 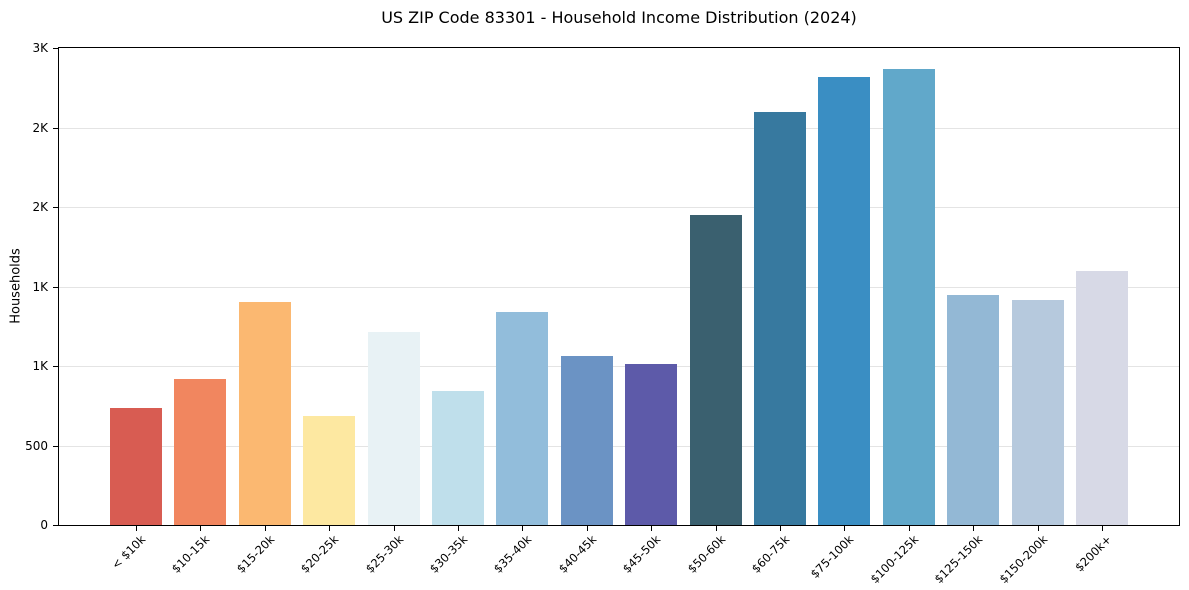 I want to click on bar--25-30k, so click(x=393, y=428).